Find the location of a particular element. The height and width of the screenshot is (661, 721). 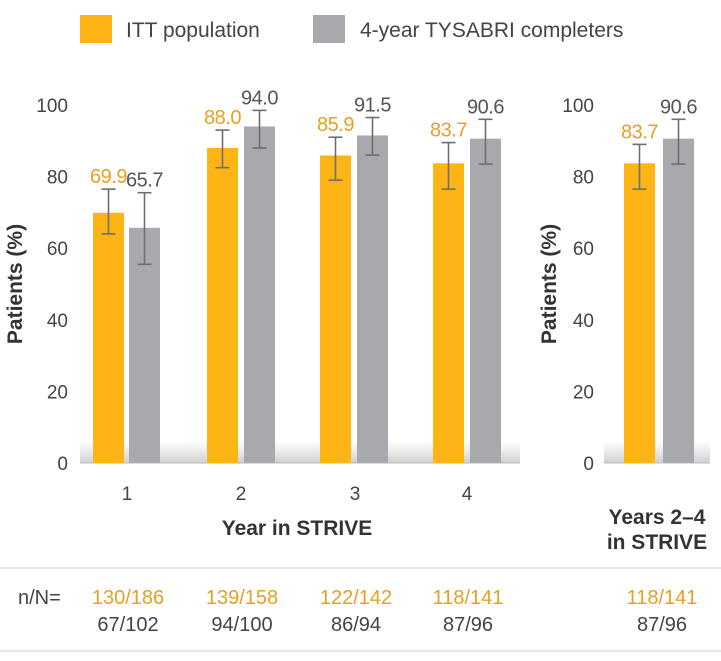

nn-itt-value: 122/142 is located at coordinates (356, 598).